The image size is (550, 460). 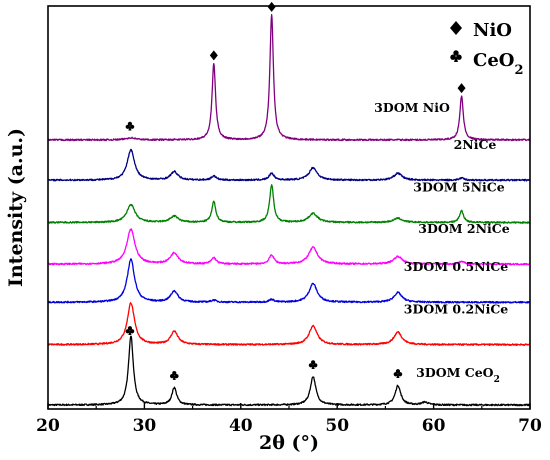 What do you see at coordinates (337, 426) in the screenshot?
I see `x-tick-label: 50` at bounding box center [337, 426].